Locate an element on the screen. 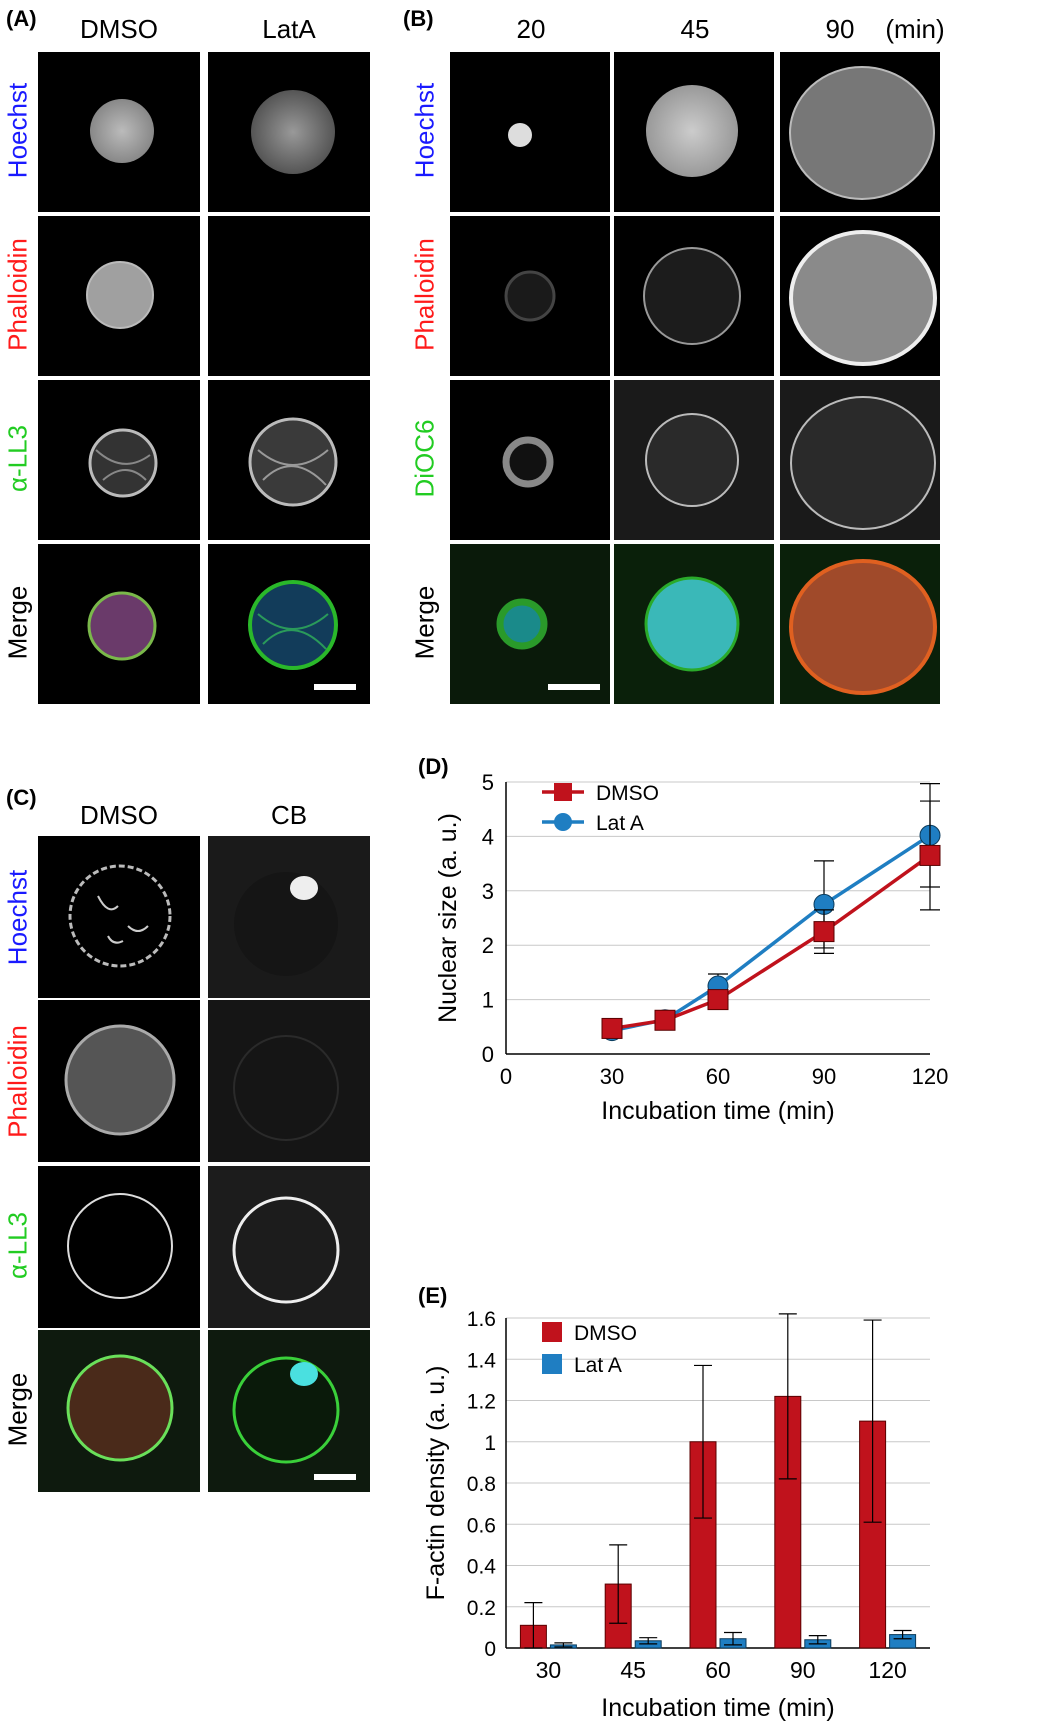 The image size is (1064, 1732). micrograph-a-dmso-ll3 is located at coordinates (119, 460).